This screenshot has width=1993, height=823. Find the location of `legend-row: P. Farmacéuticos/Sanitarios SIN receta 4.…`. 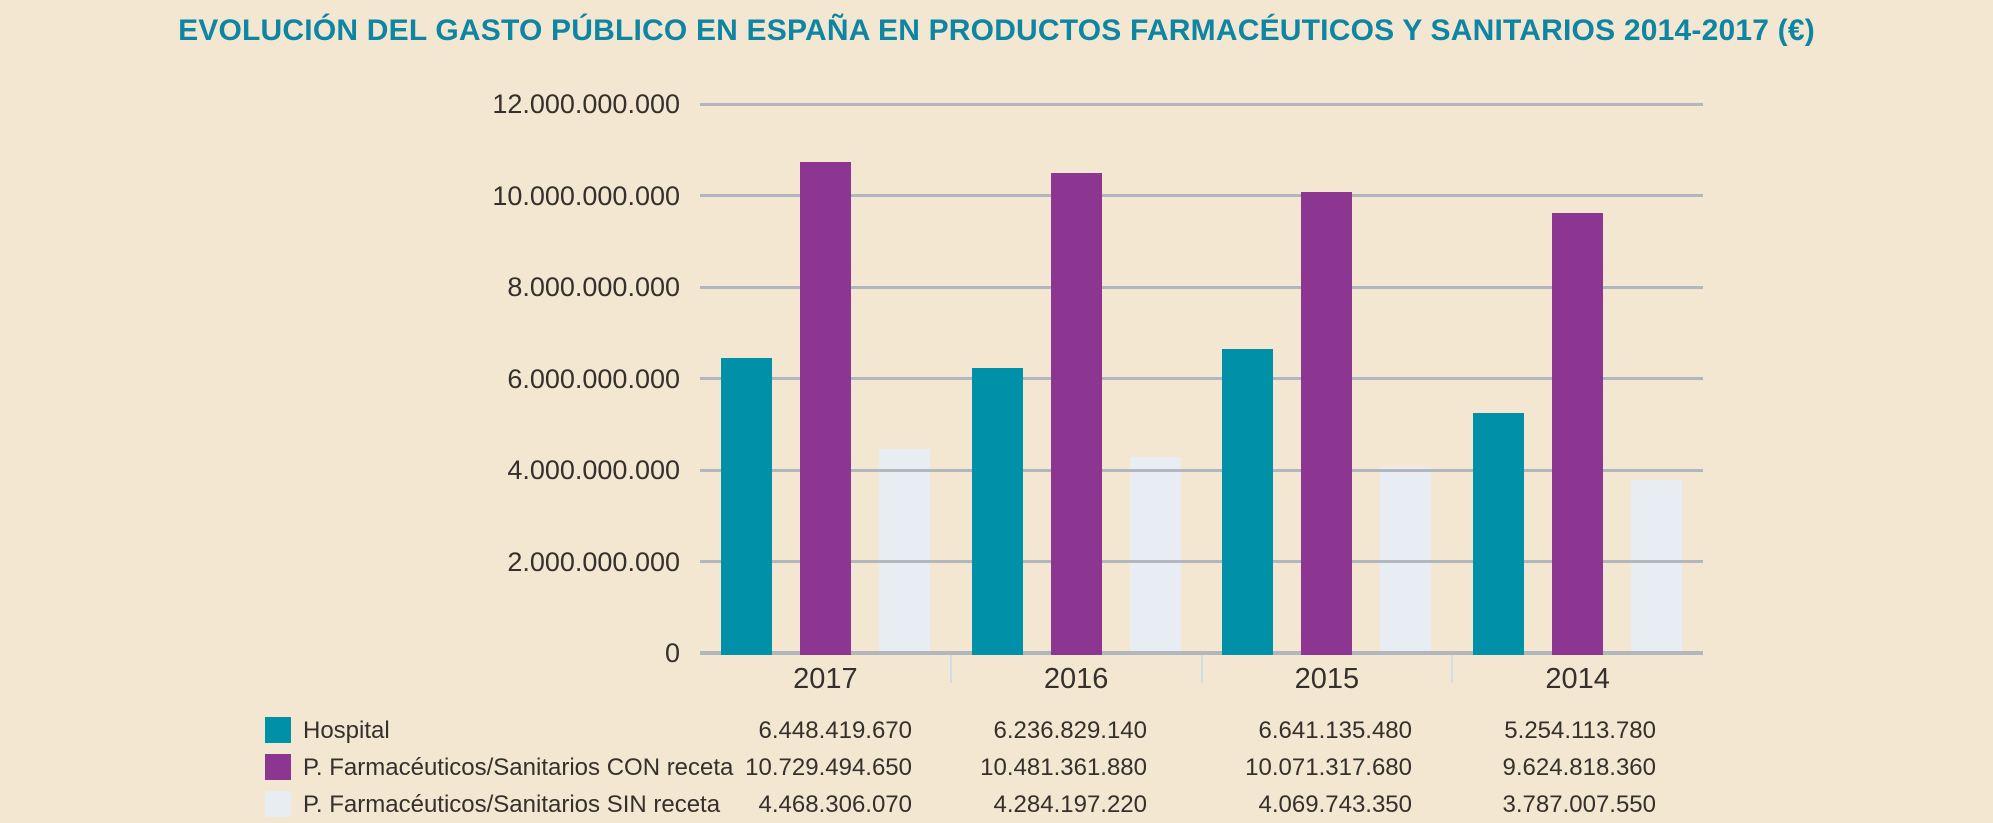

legend-row: P. Farmacéuticos/Sanitarios SIN receta 4.… is located at coordinates (996, 804).